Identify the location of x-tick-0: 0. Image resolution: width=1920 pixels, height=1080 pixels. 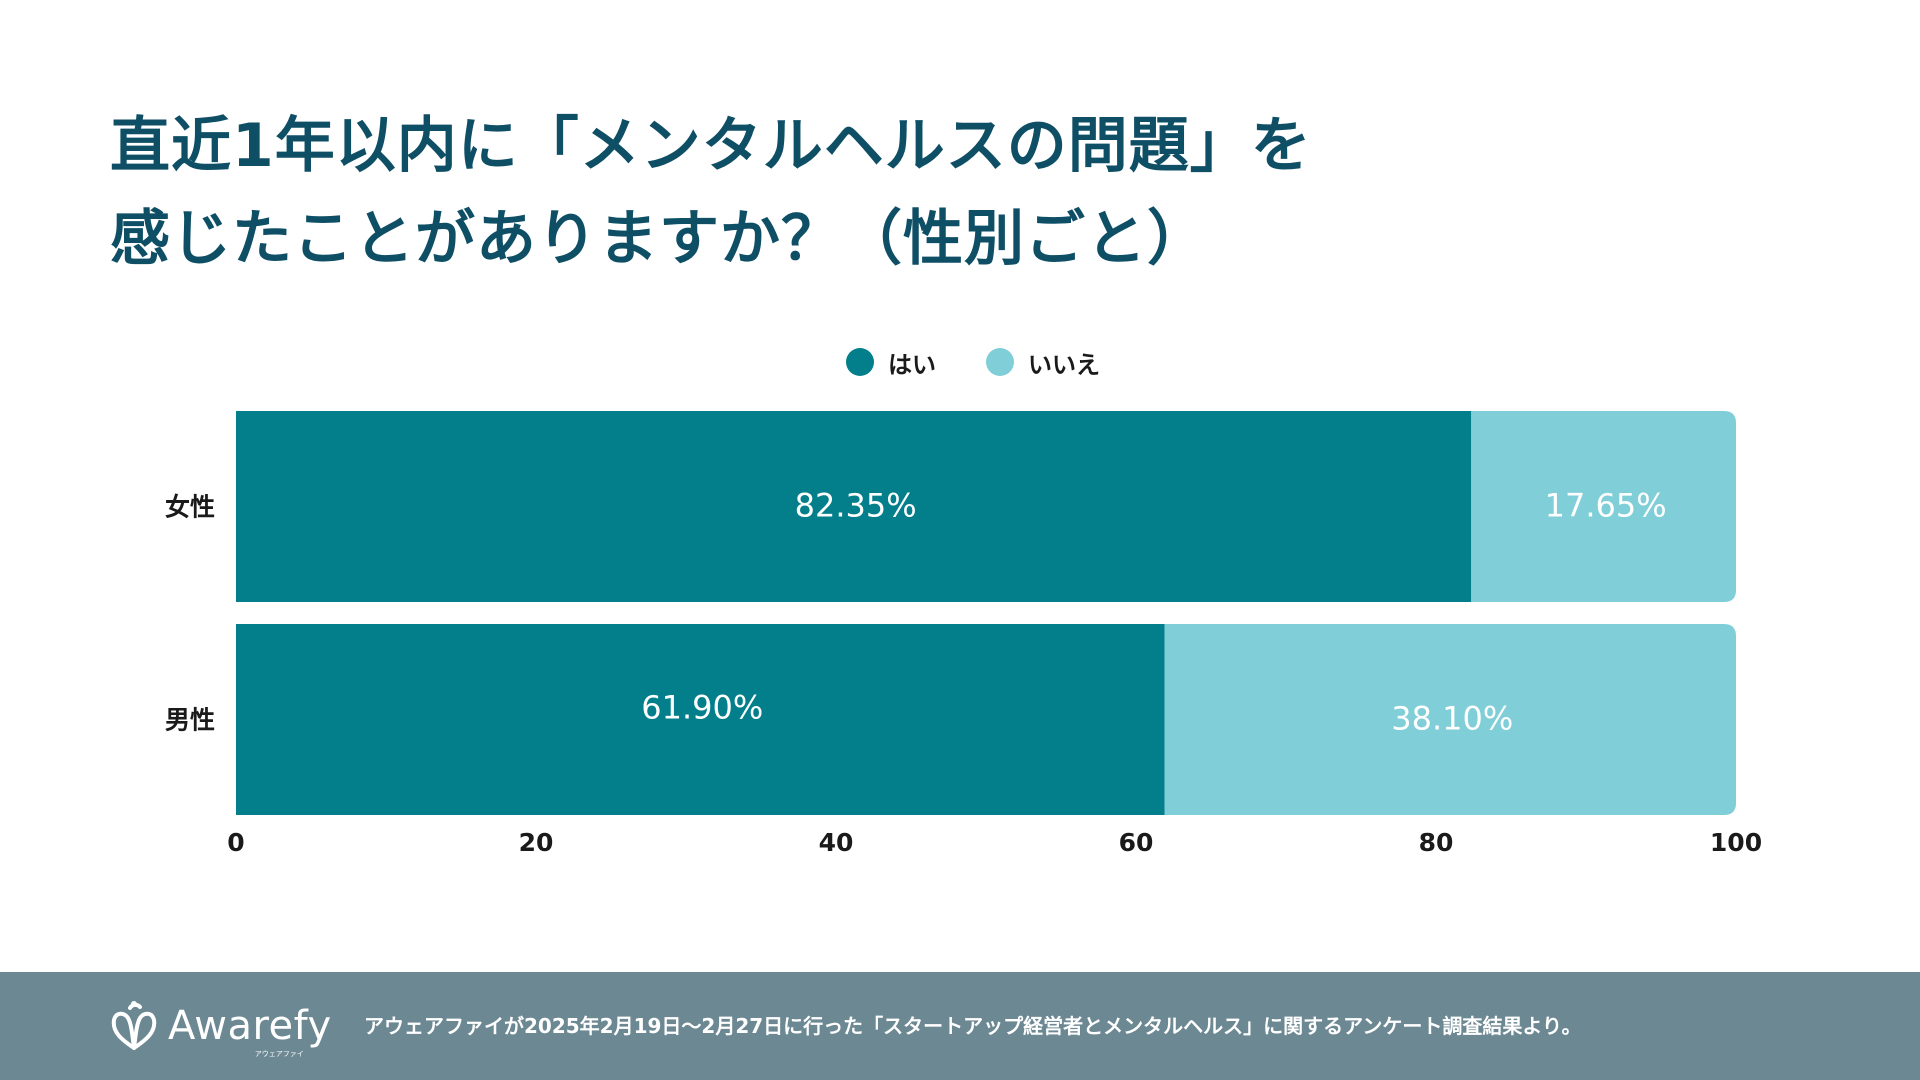
(235, 842).